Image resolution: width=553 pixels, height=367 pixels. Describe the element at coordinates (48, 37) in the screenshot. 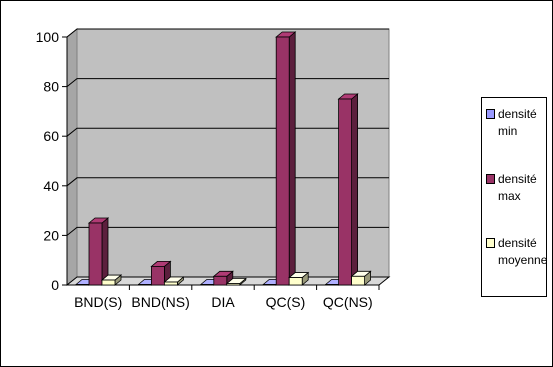

I see `y-tick-label: 100` at that location.